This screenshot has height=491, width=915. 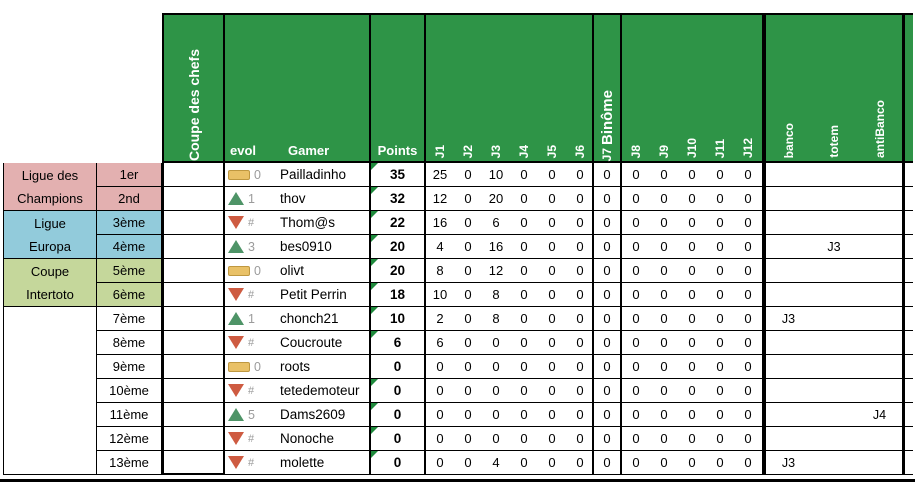 I want to click on j1-j6-cells: 2 0 8 0 0 0, so click(x=510, y=319).